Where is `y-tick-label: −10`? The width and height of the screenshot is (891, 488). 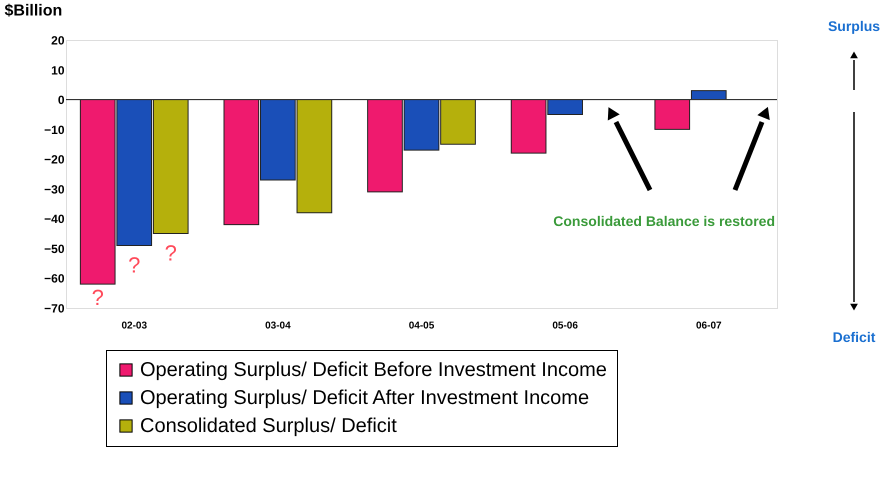 y-tick-label: −10 is located at coordinates (54, 129).